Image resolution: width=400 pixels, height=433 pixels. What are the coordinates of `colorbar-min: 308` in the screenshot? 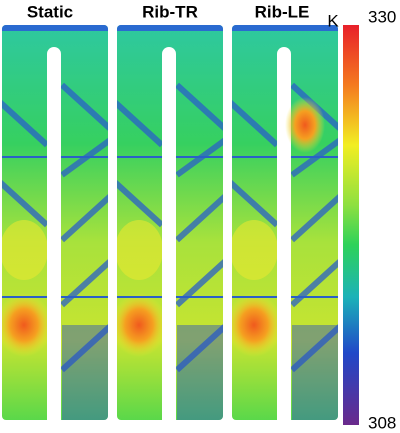 It's located at (382, 422).